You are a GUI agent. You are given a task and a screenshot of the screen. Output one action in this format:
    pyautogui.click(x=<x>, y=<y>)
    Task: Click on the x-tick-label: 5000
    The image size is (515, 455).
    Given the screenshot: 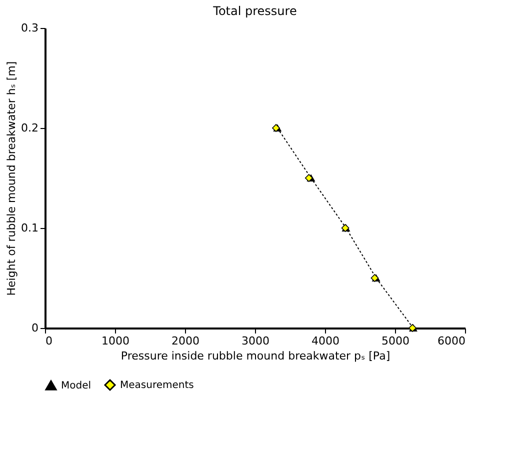 What is the action you would take?
    pyautogui.click(x=396, y=341)
    